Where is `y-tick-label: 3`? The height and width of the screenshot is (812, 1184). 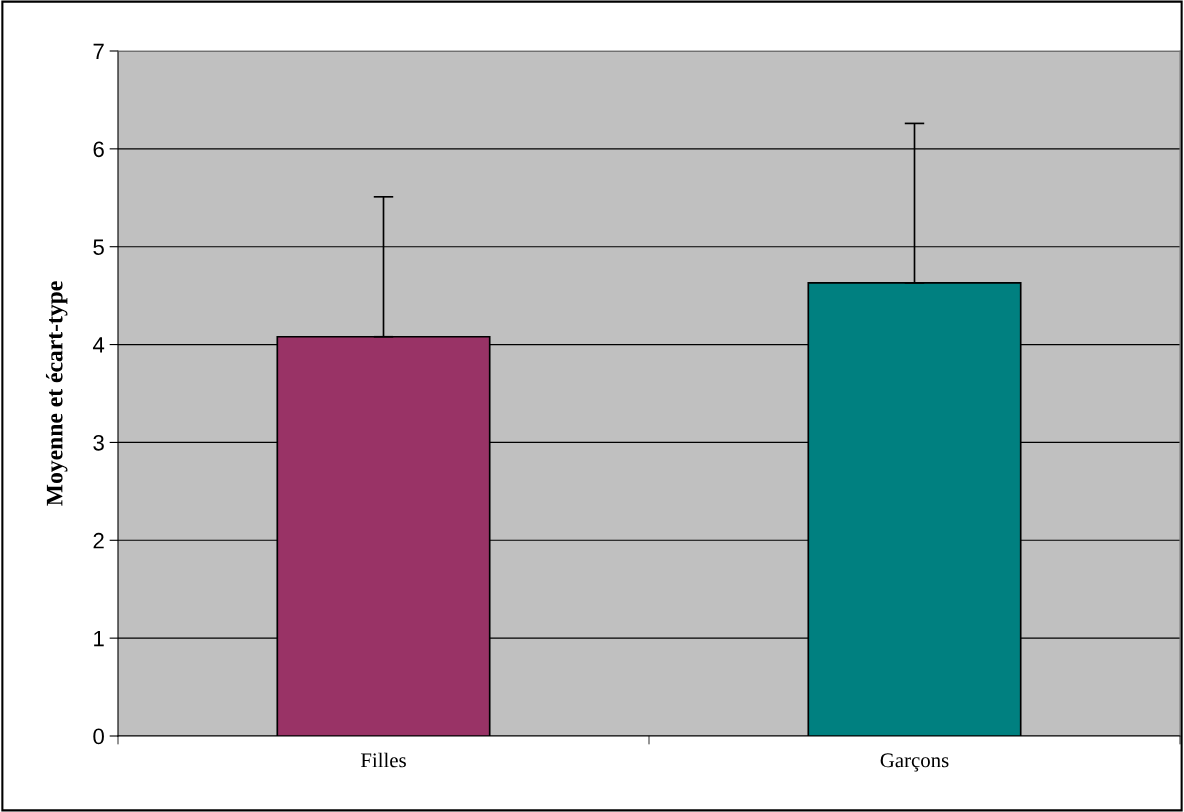
y-tick-label: 3 is located at coordinates (98, 442).